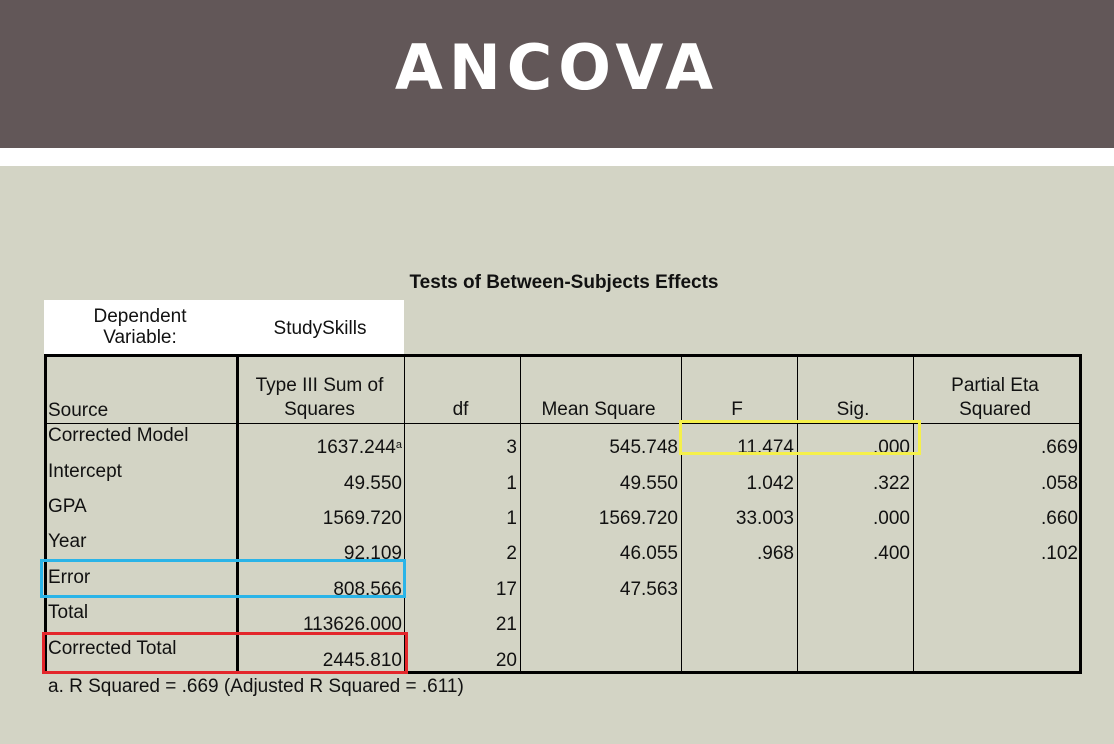  I want to click on cell-source: GPA, so click(67, 506).